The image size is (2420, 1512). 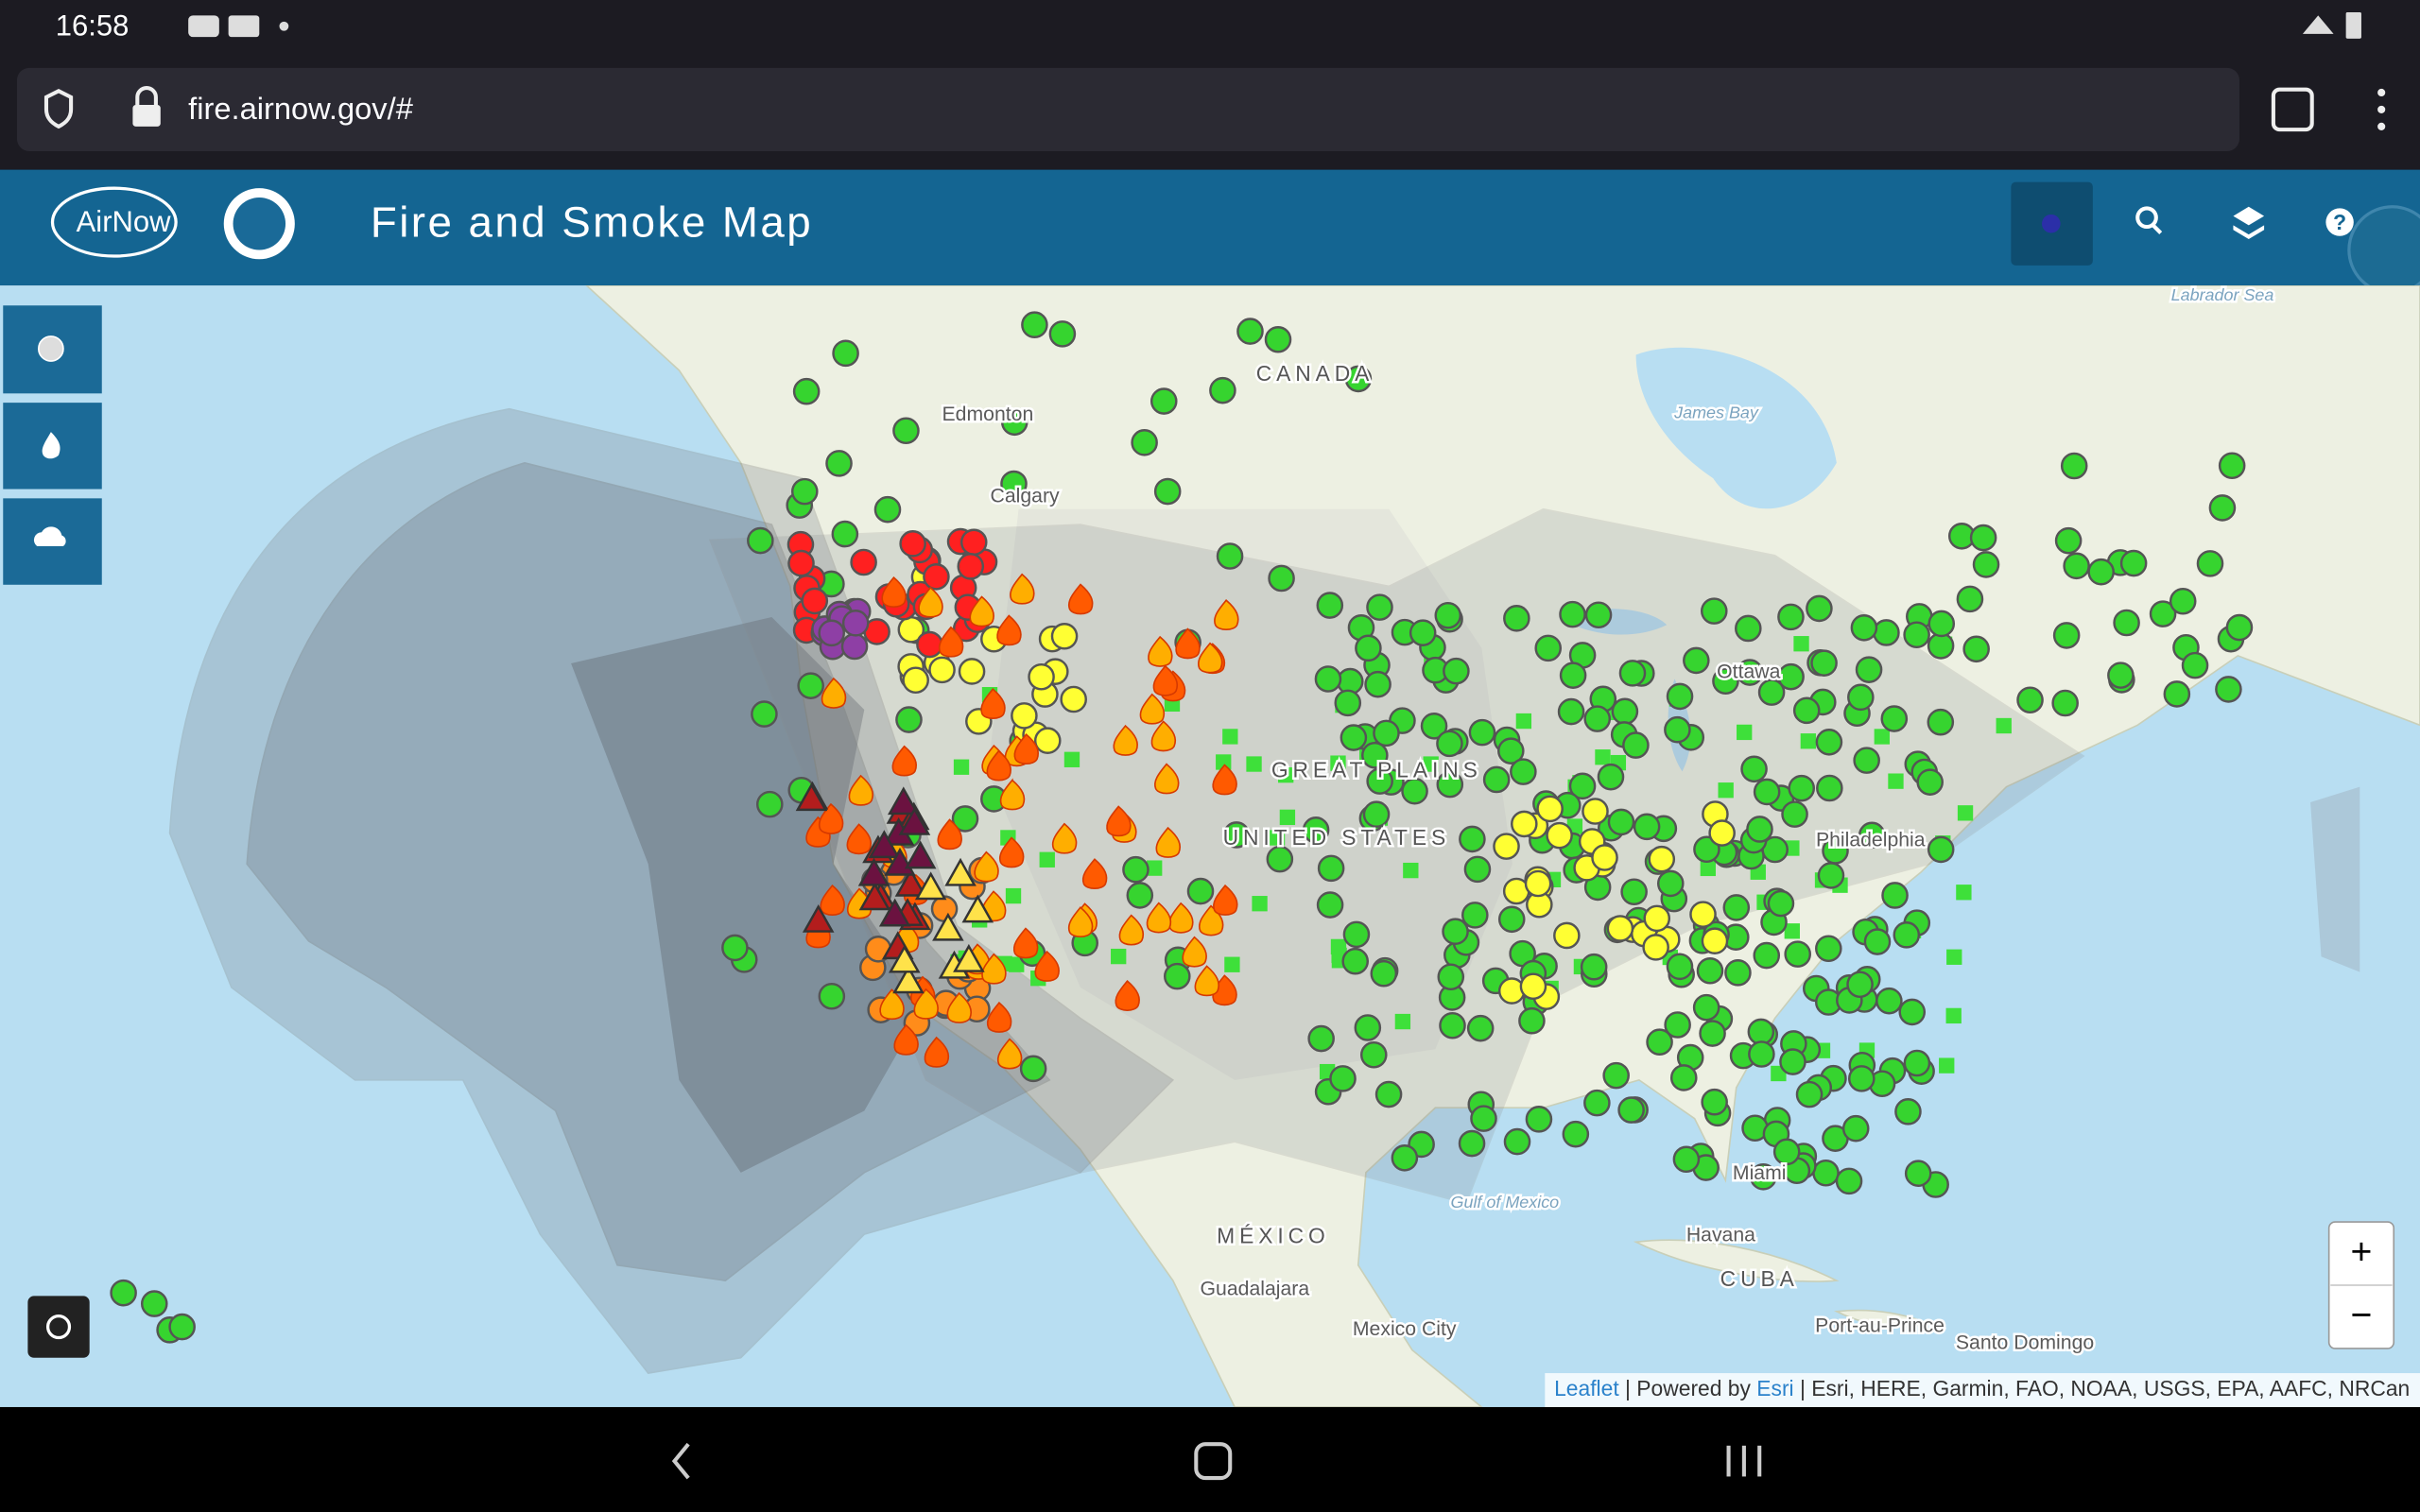 I want to click on tabs-button, so click(x=2292, y=109).